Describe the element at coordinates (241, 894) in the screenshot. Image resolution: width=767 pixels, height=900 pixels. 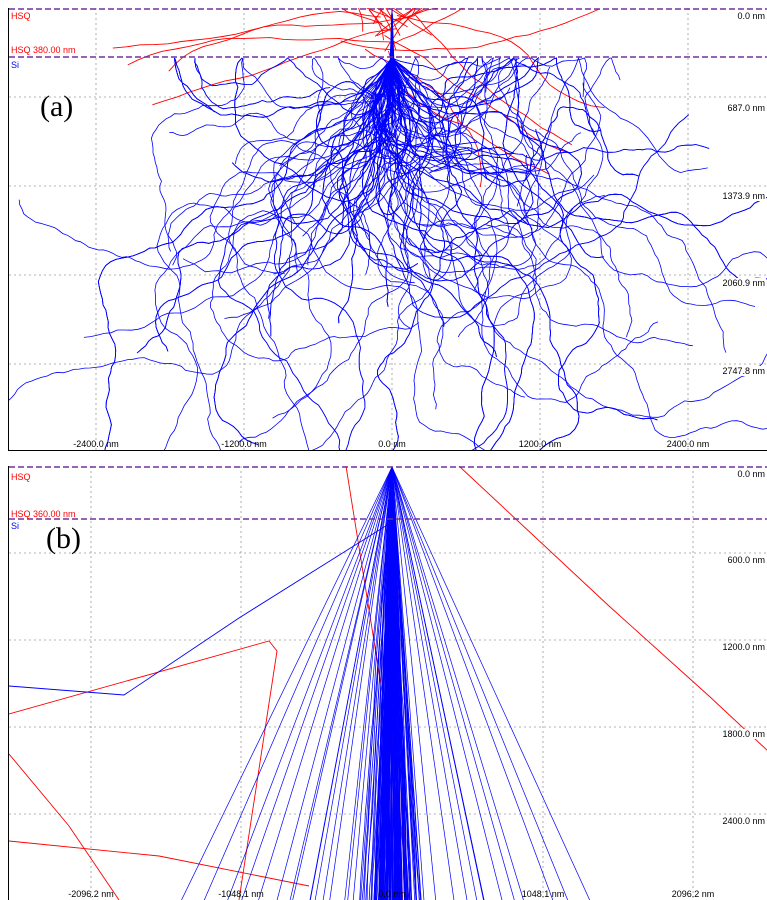
I see `panel-b-x-tick-1: -1048.1 nm` at that location.